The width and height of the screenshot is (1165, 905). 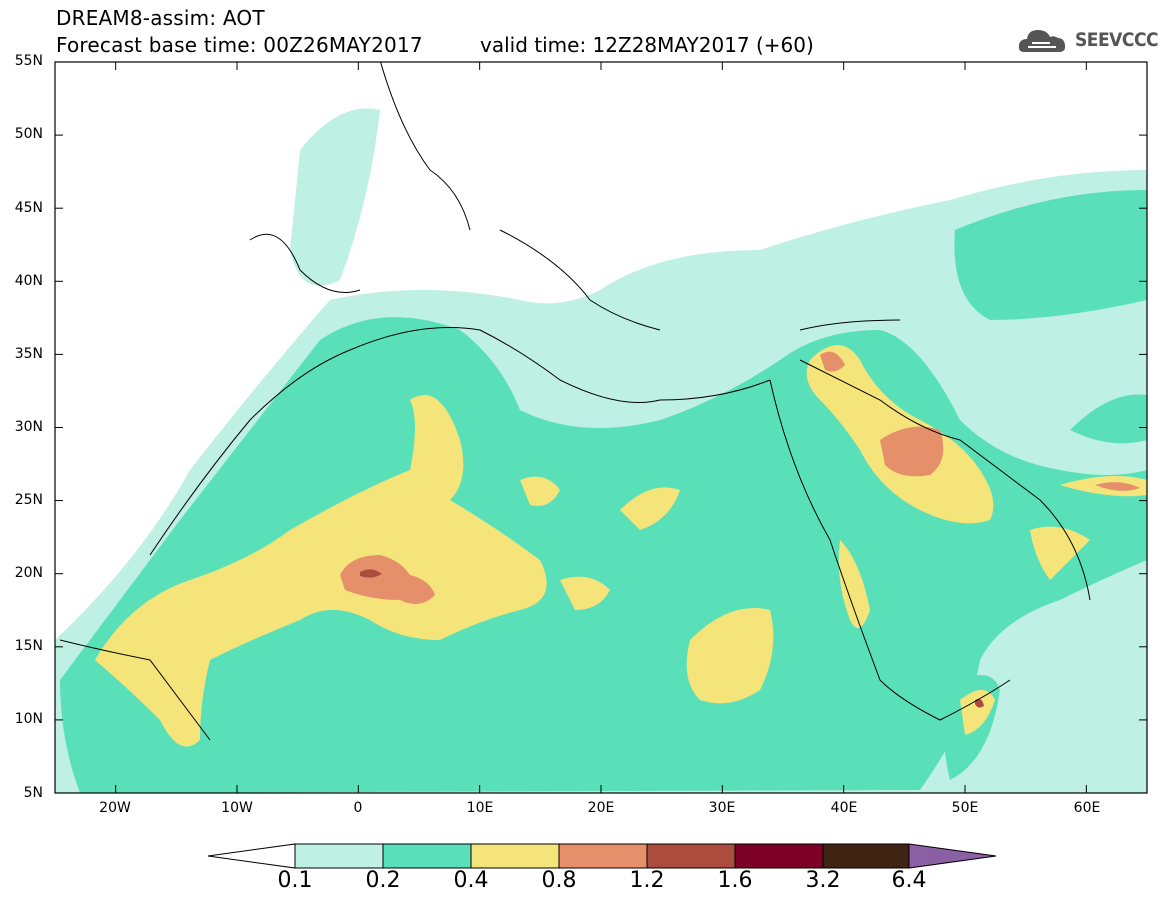 What do you see at coordinates (383, 880) in the screenshot?
I see `colorbar-label: 0.2` at bounding box center [383, 880].